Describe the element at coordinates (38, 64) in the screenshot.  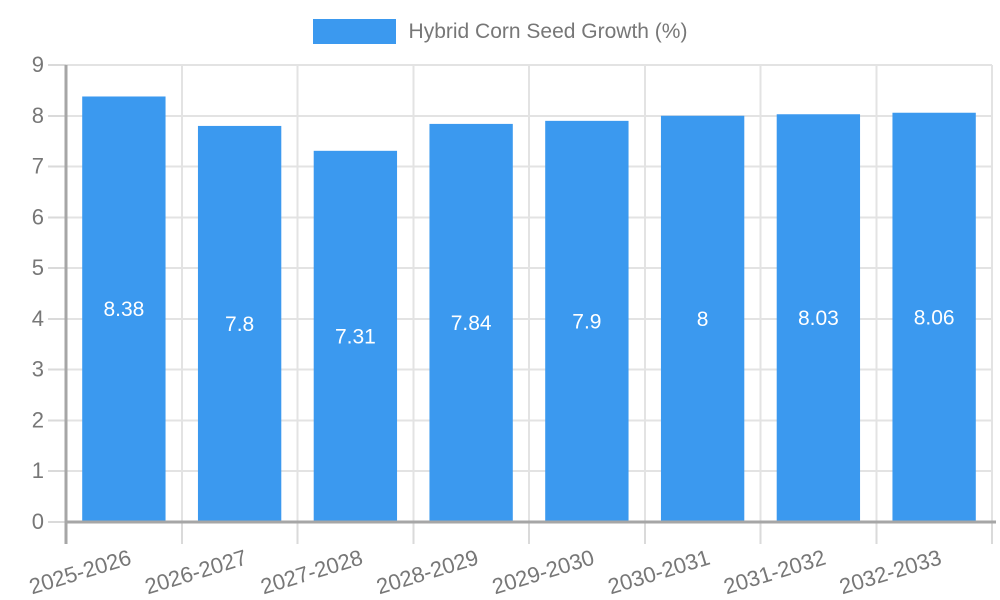
I see `y-axis-label: 9` at that location.